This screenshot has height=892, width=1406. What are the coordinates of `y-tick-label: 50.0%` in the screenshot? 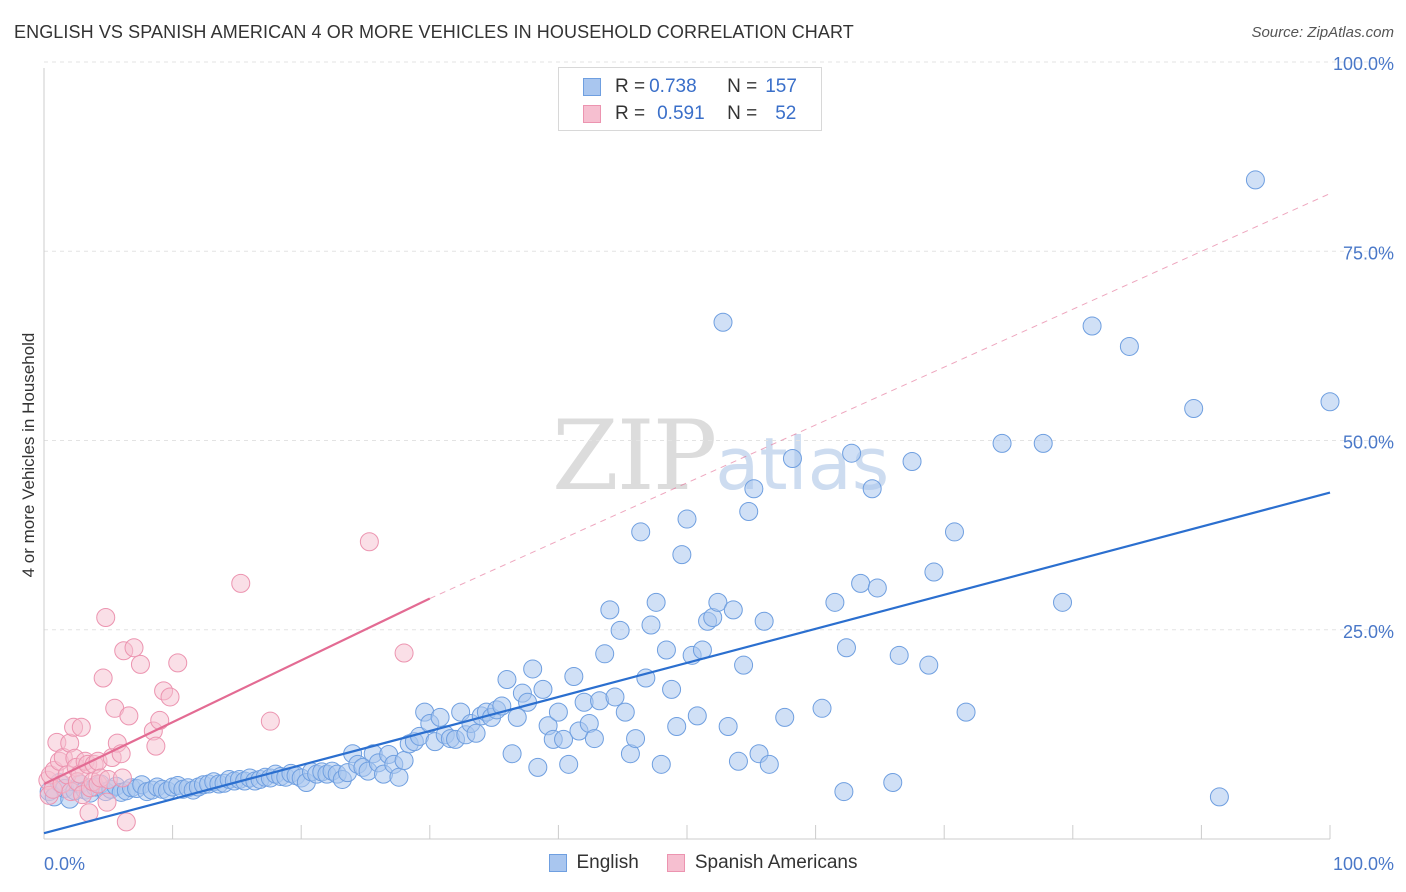 It's located at (1368, 443).